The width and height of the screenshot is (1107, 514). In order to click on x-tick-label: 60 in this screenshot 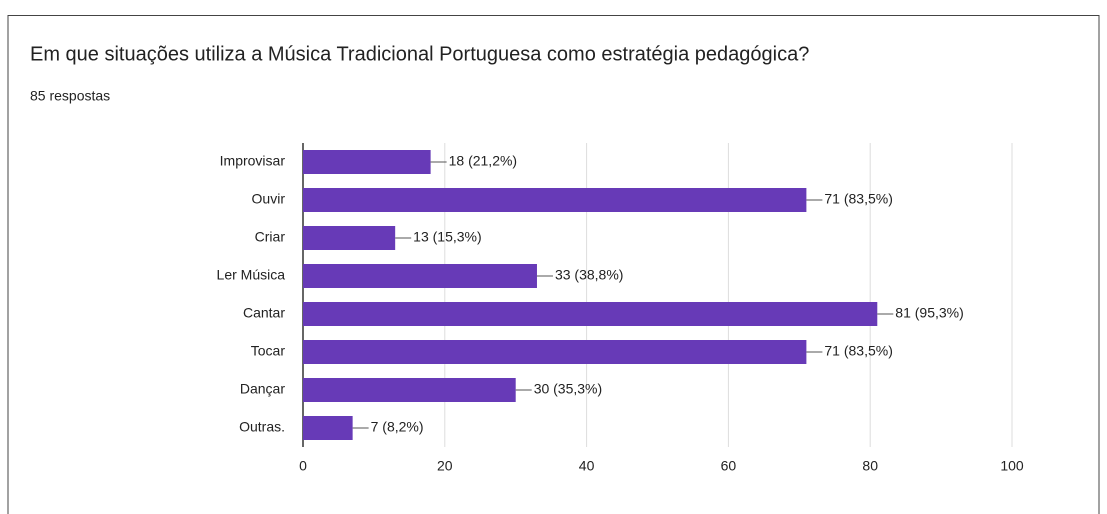, I will do `click(729, 466)`.